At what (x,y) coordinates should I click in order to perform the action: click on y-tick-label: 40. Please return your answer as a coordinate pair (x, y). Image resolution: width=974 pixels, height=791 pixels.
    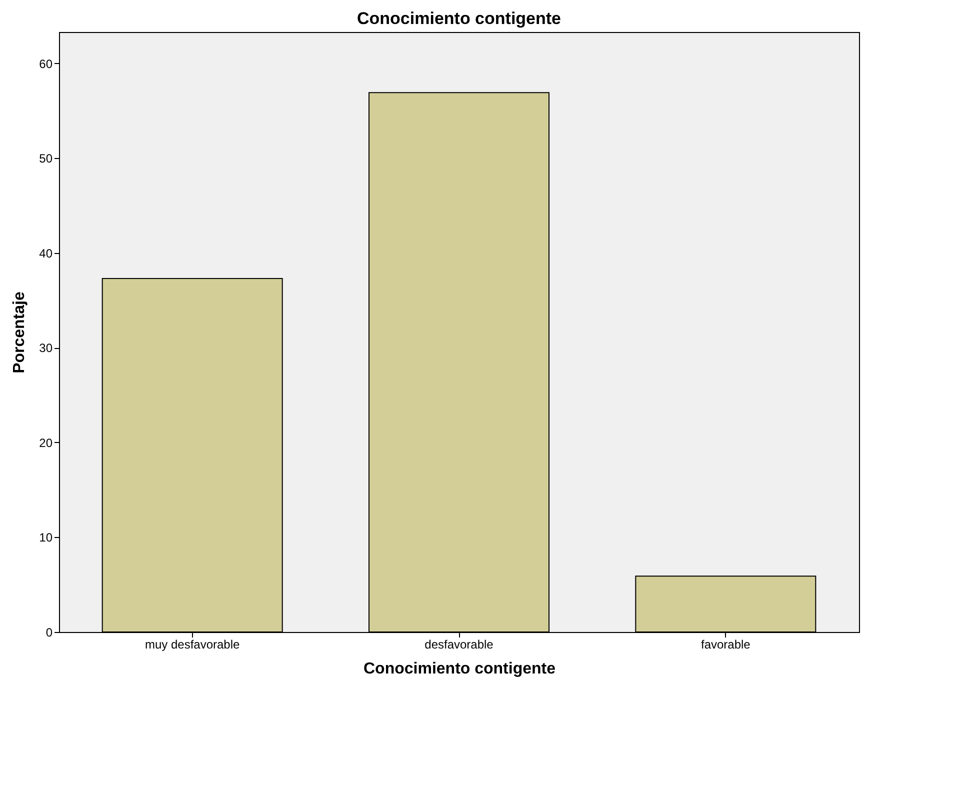
    Looking at the image, I should click on (46, 253).